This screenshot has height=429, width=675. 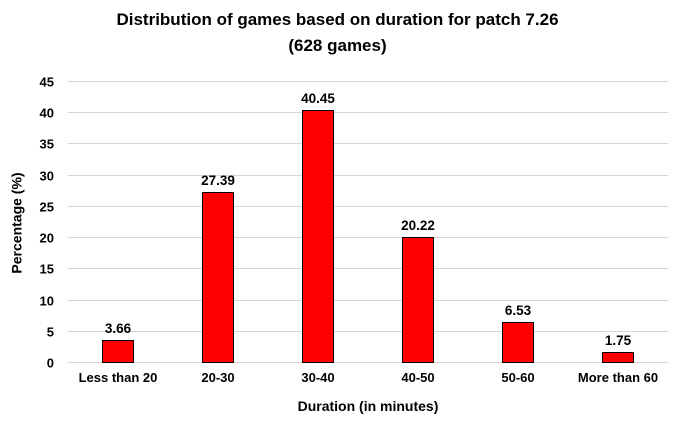 I want to click on y-tick-label: 5, so click(x=50, y=332).